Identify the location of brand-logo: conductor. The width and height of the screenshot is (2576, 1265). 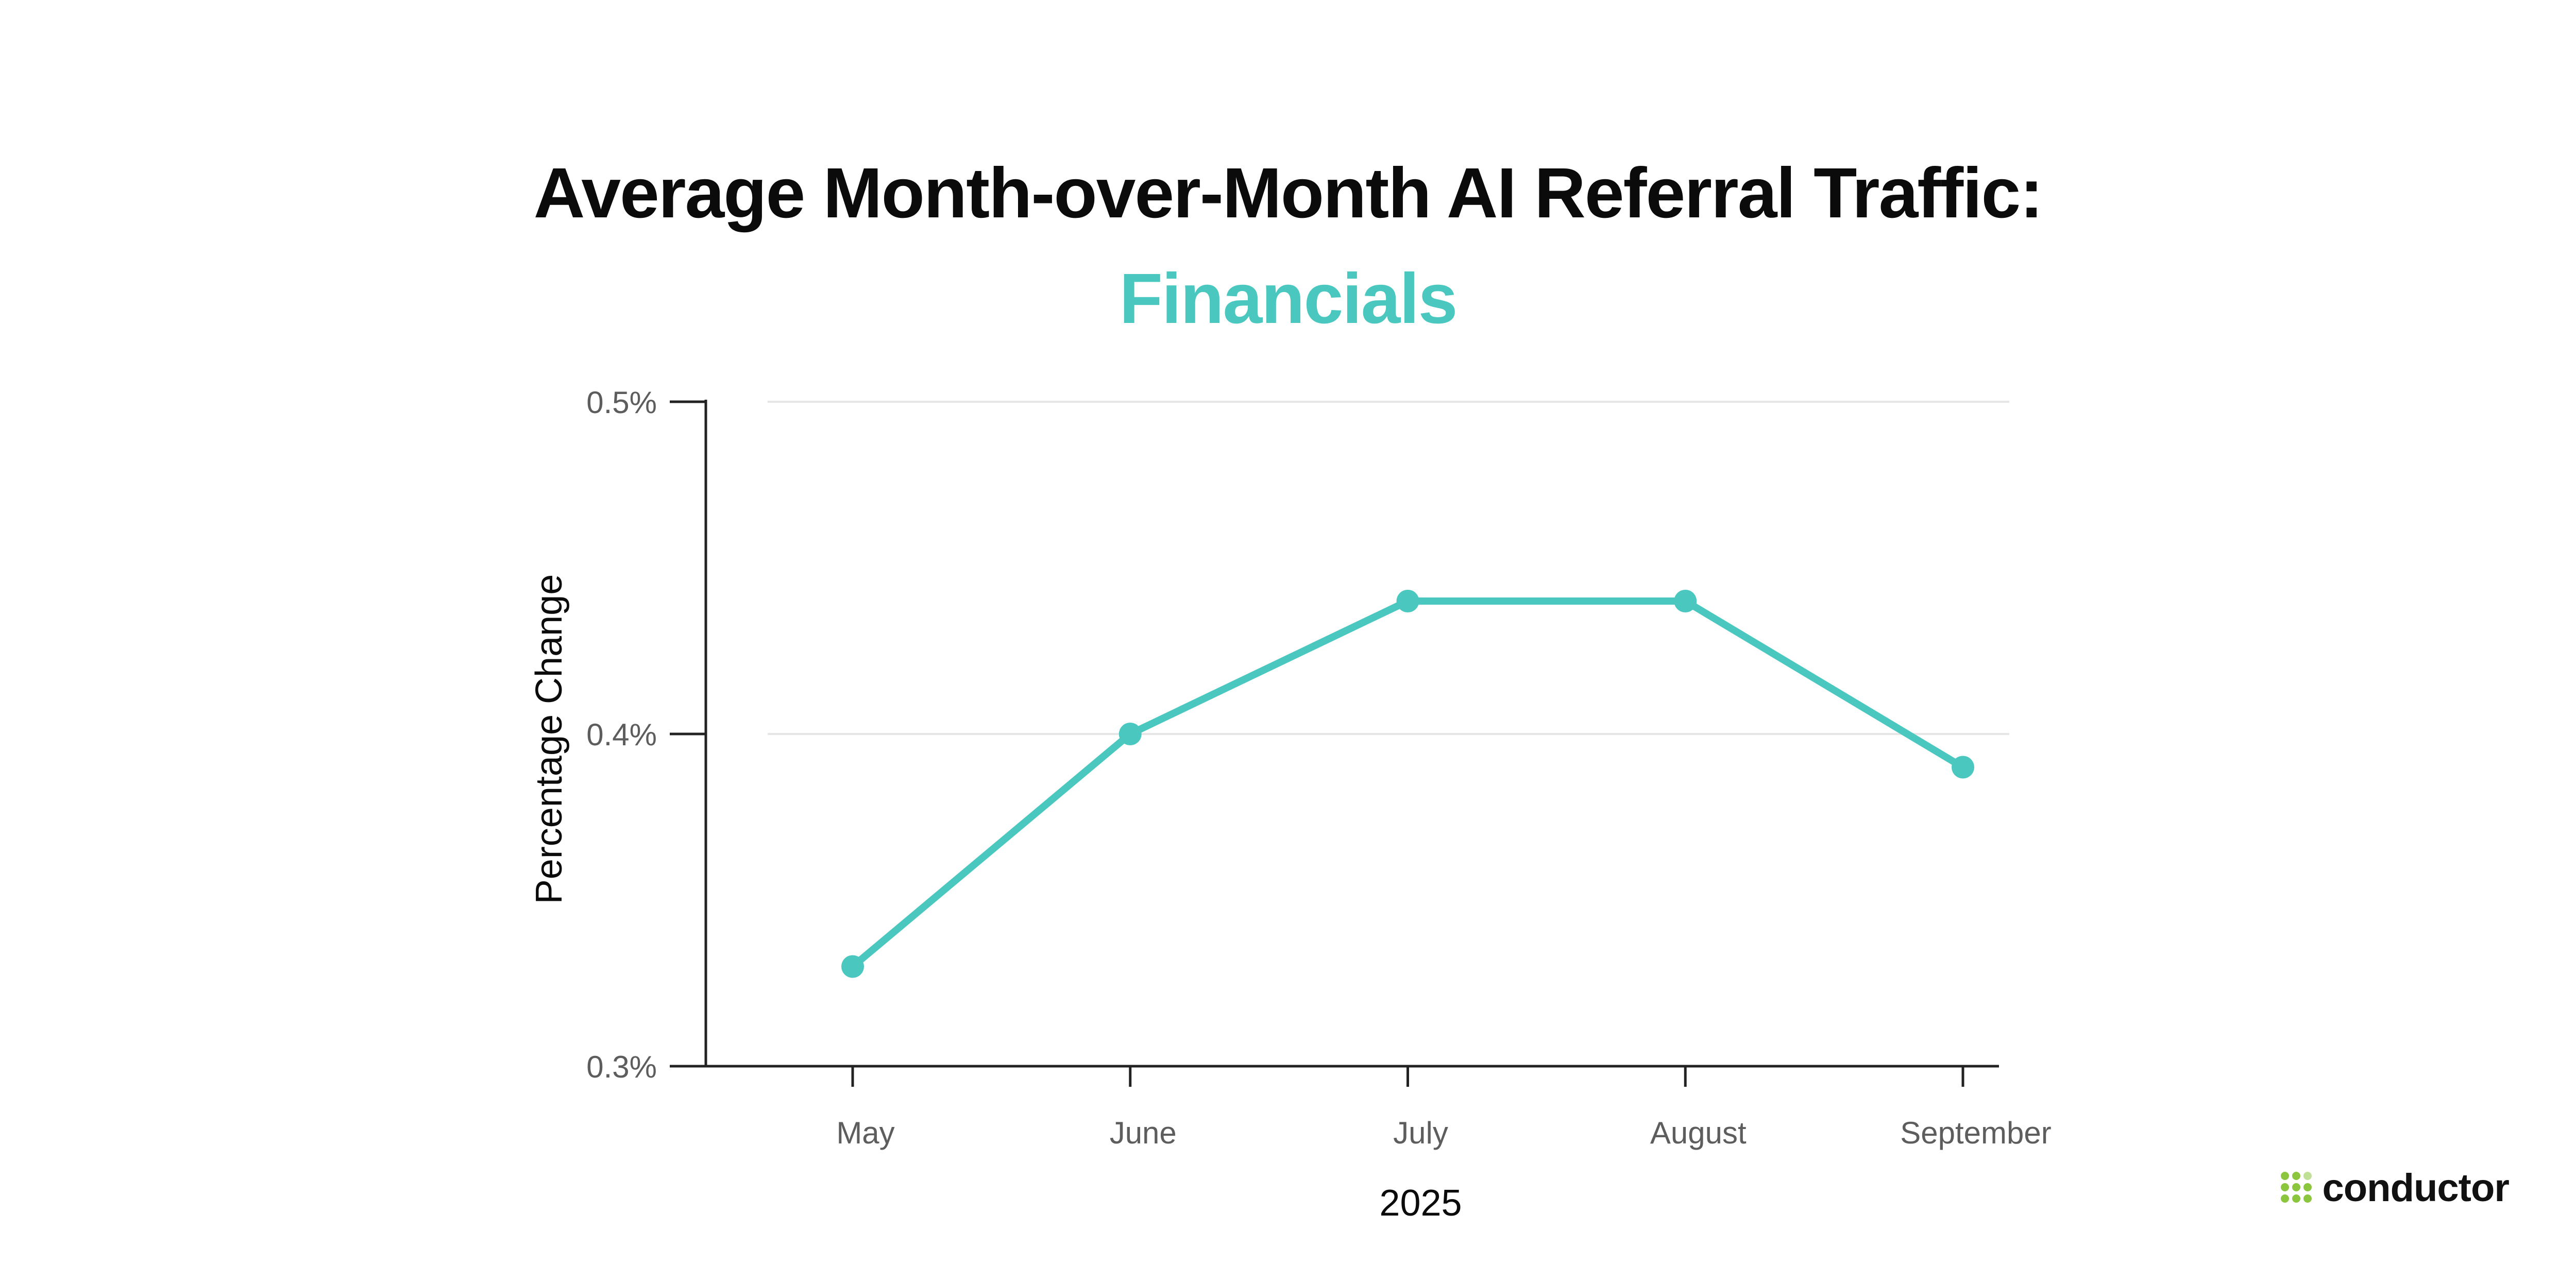
(2395, 1187).